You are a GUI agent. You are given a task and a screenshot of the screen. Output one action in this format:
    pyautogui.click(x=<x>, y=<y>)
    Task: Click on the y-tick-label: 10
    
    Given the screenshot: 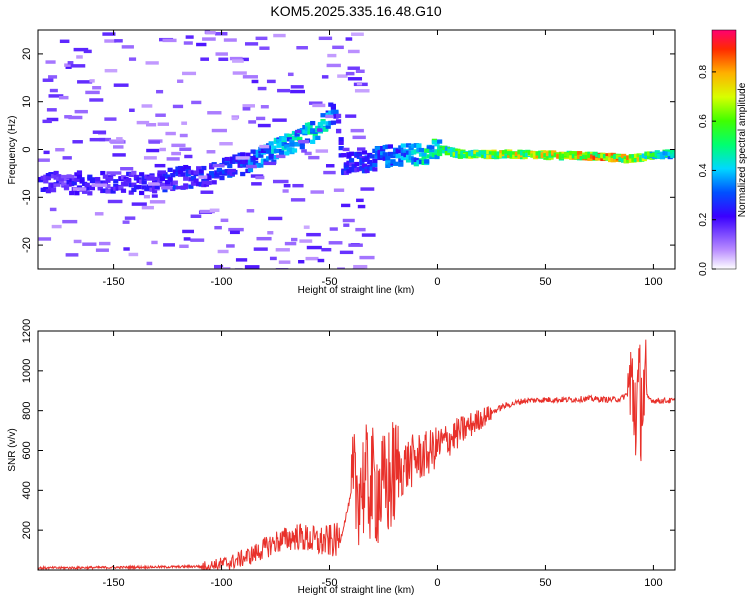 What is the action you would take?
    pyautogui.click(x=27, y=102)
    